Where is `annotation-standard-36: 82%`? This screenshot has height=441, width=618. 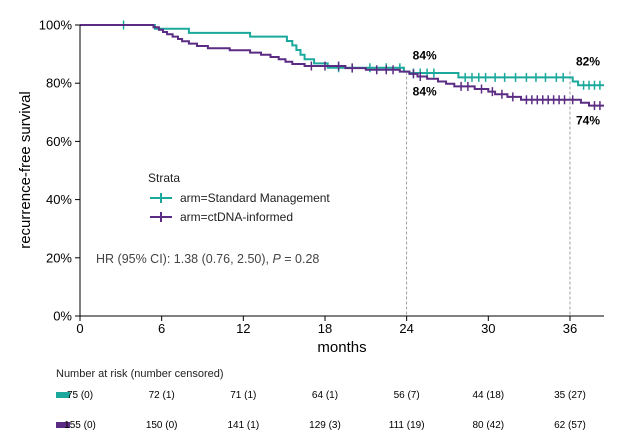 annotation-standard-36: 82% is located at coordinates (588, 61).